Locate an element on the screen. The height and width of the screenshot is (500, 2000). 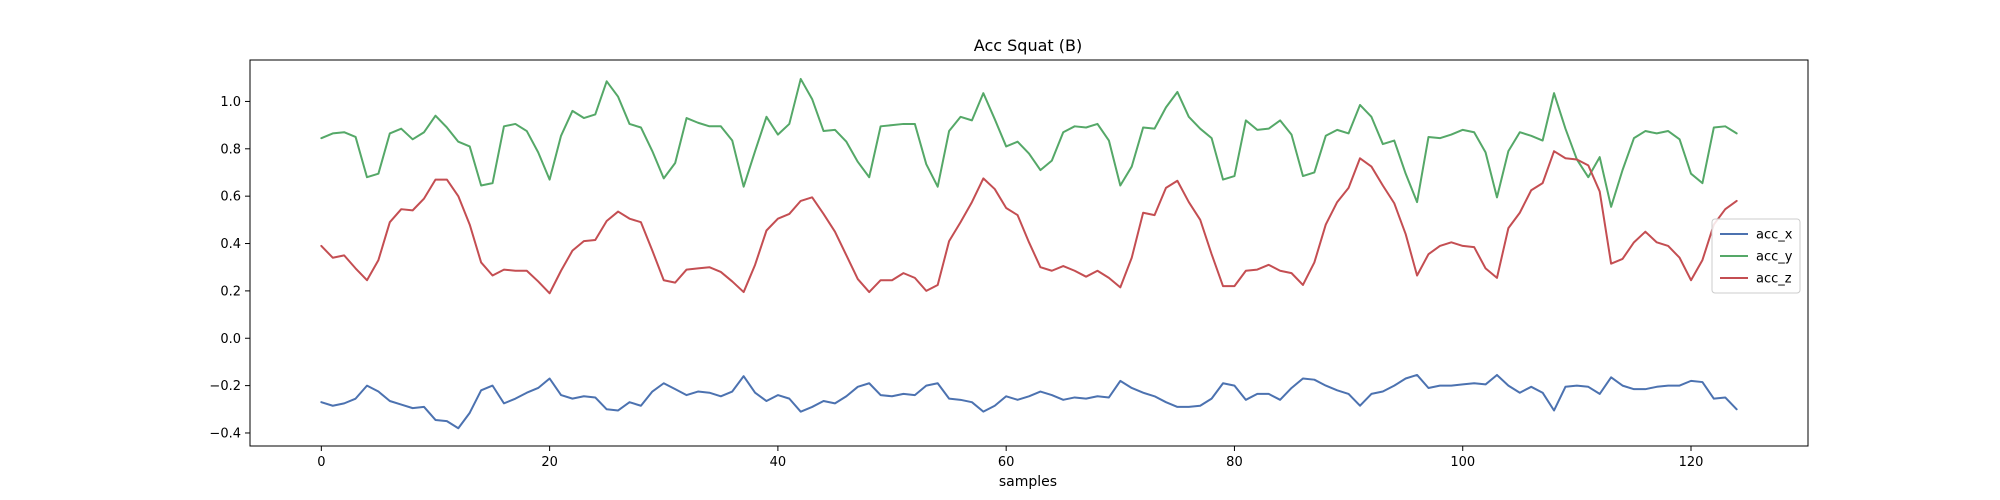
y-tick-label: −0.2 is located at coordinates (225, 386).